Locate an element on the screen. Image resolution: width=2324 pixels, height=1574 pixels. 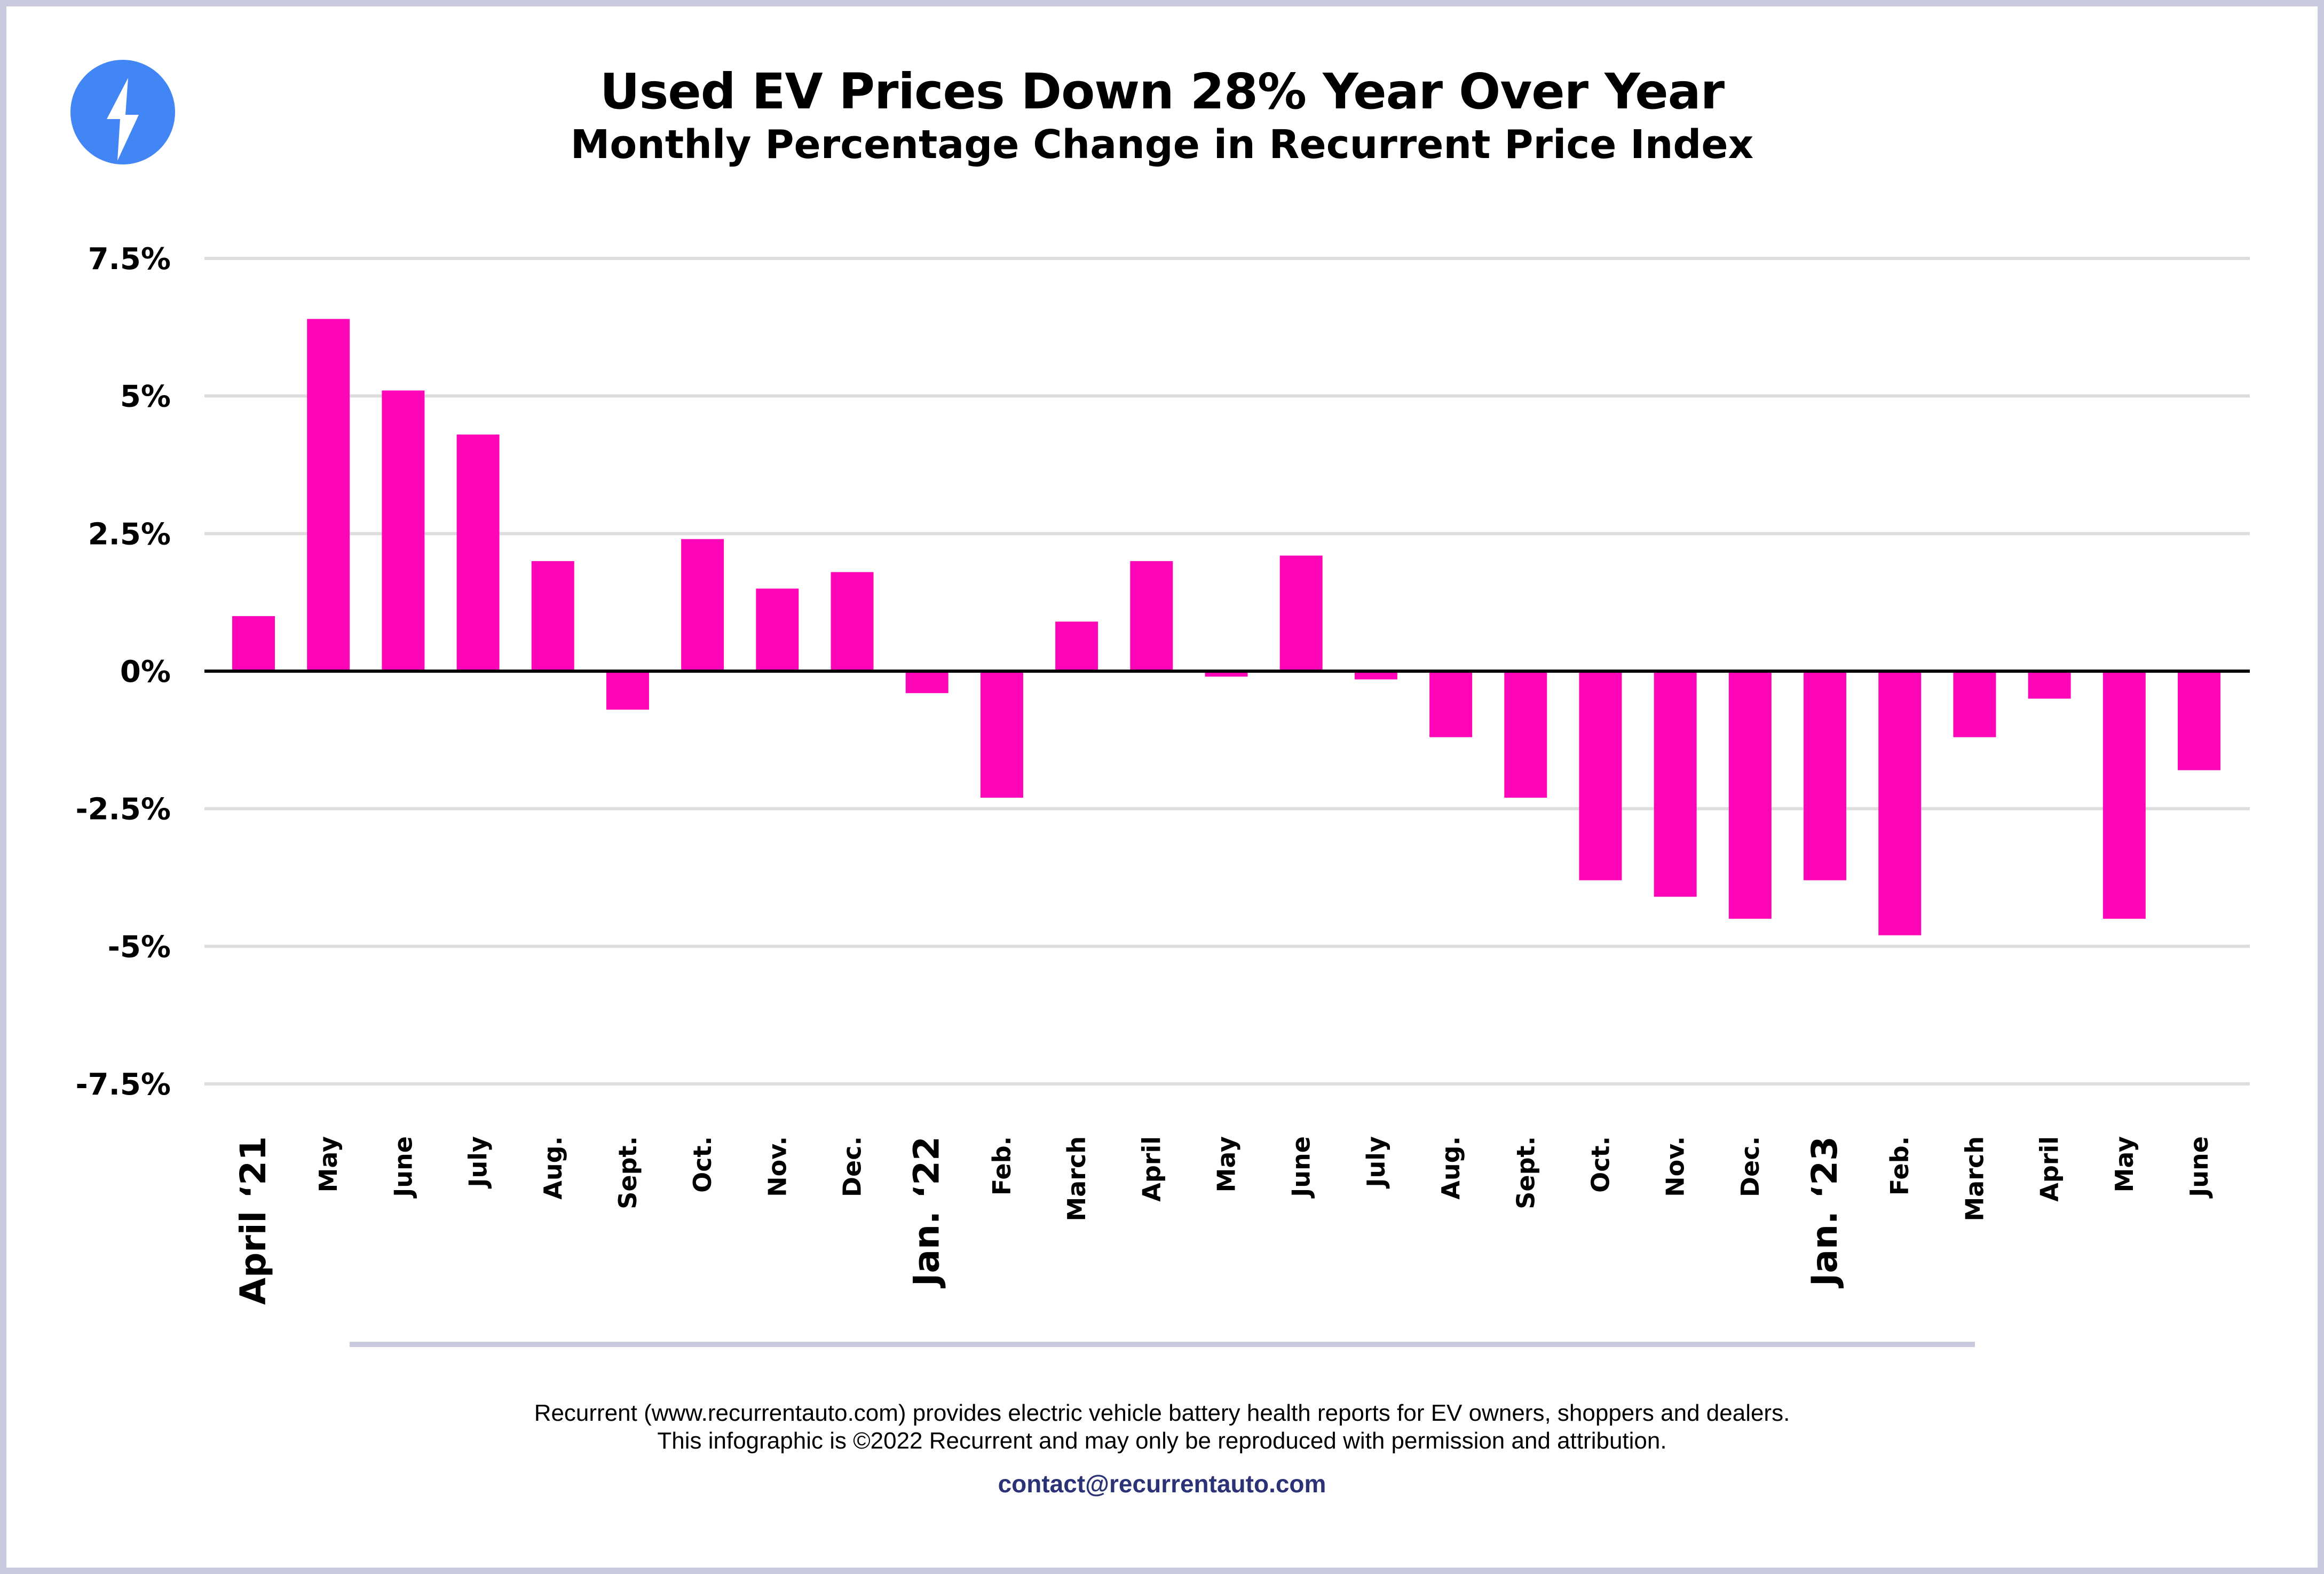
y-tick-label: 5% is located at coordinates (145, 397).